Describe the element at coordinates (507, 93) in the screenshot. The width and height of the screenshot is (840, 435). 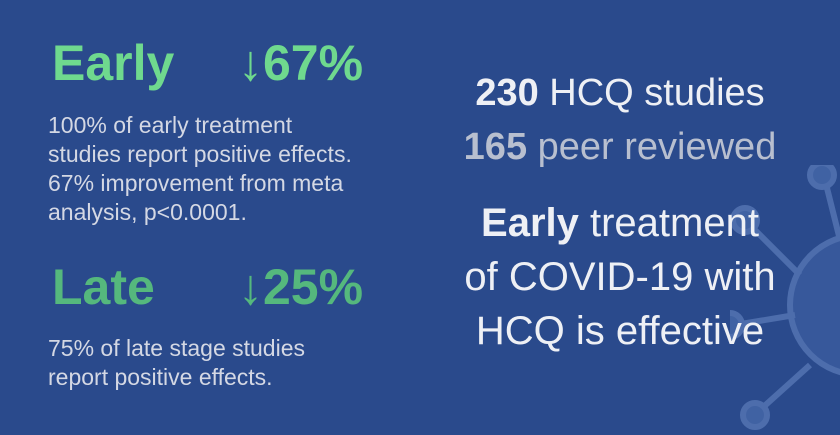
I see `studies-count: 230` at that location.